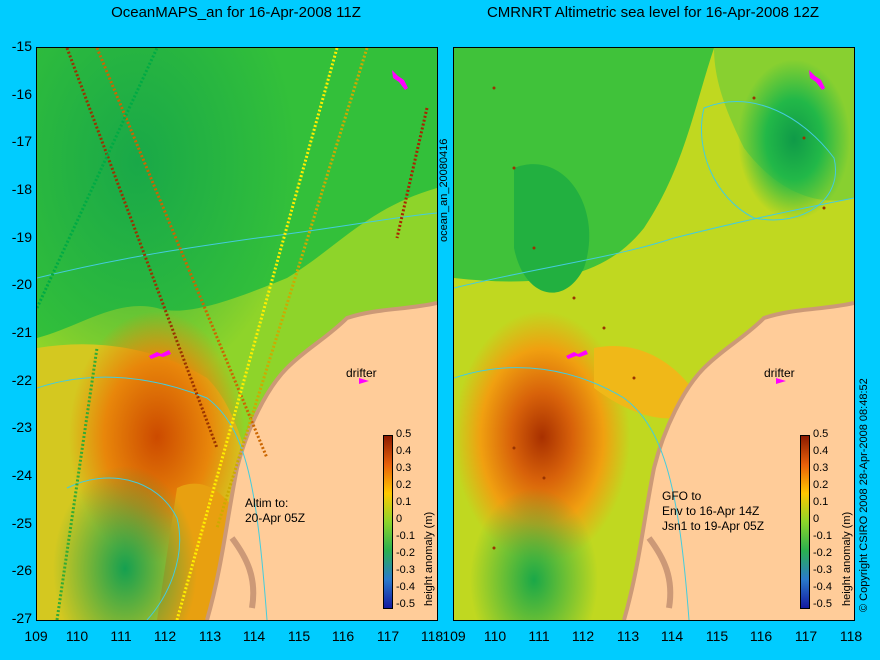  What do you see at coordinates (322, 461) in the screenshot?
I see `land-mass` at bounding box center [322, 461].